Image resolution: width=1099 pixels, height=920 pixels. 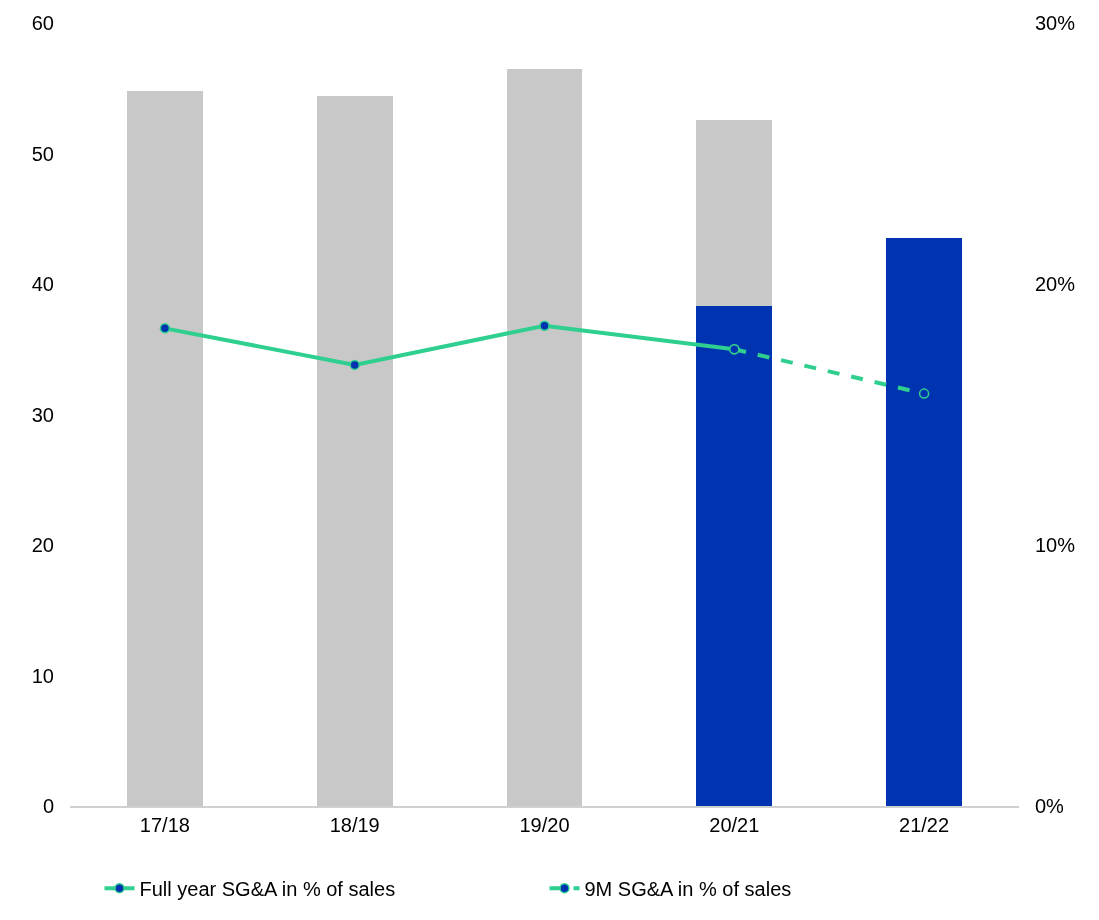 What do you see at coordinates (42, 284) in the screenshot?
I see `y-tick-label: 40` at bounding box center [42, 284].